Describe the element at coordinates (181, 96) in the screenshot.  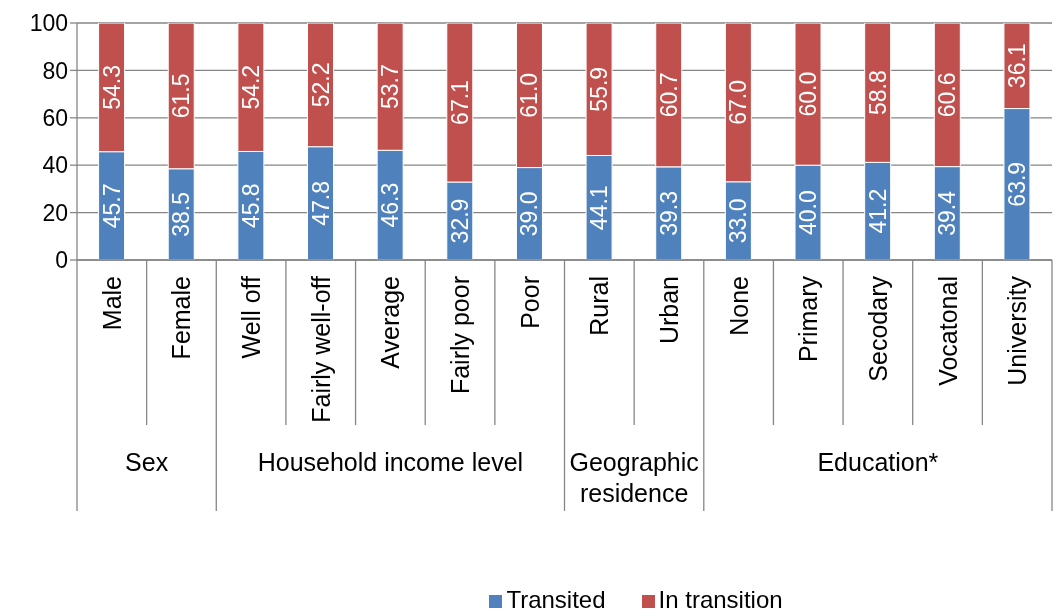
I see `data-label: 61.5` at that location.